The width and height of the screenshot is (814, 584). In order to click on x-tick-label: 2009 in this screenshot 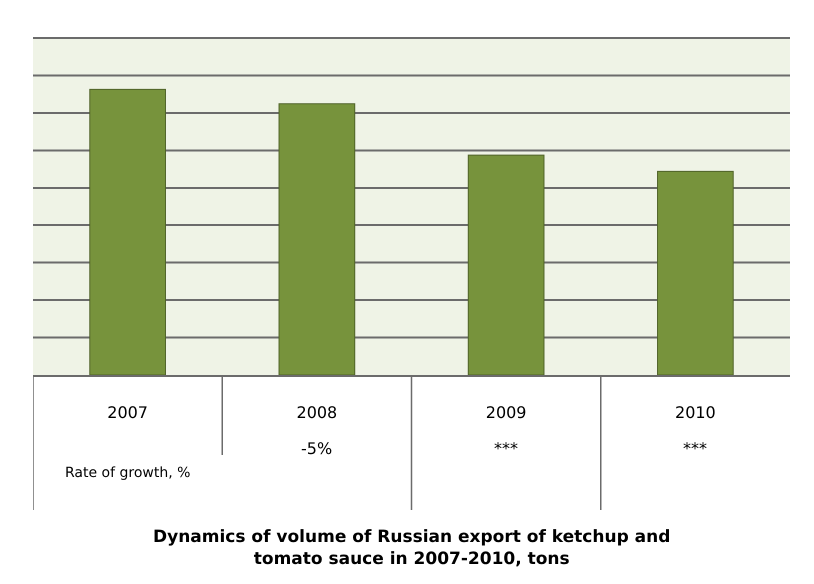, I will do `click(506, 412)`.